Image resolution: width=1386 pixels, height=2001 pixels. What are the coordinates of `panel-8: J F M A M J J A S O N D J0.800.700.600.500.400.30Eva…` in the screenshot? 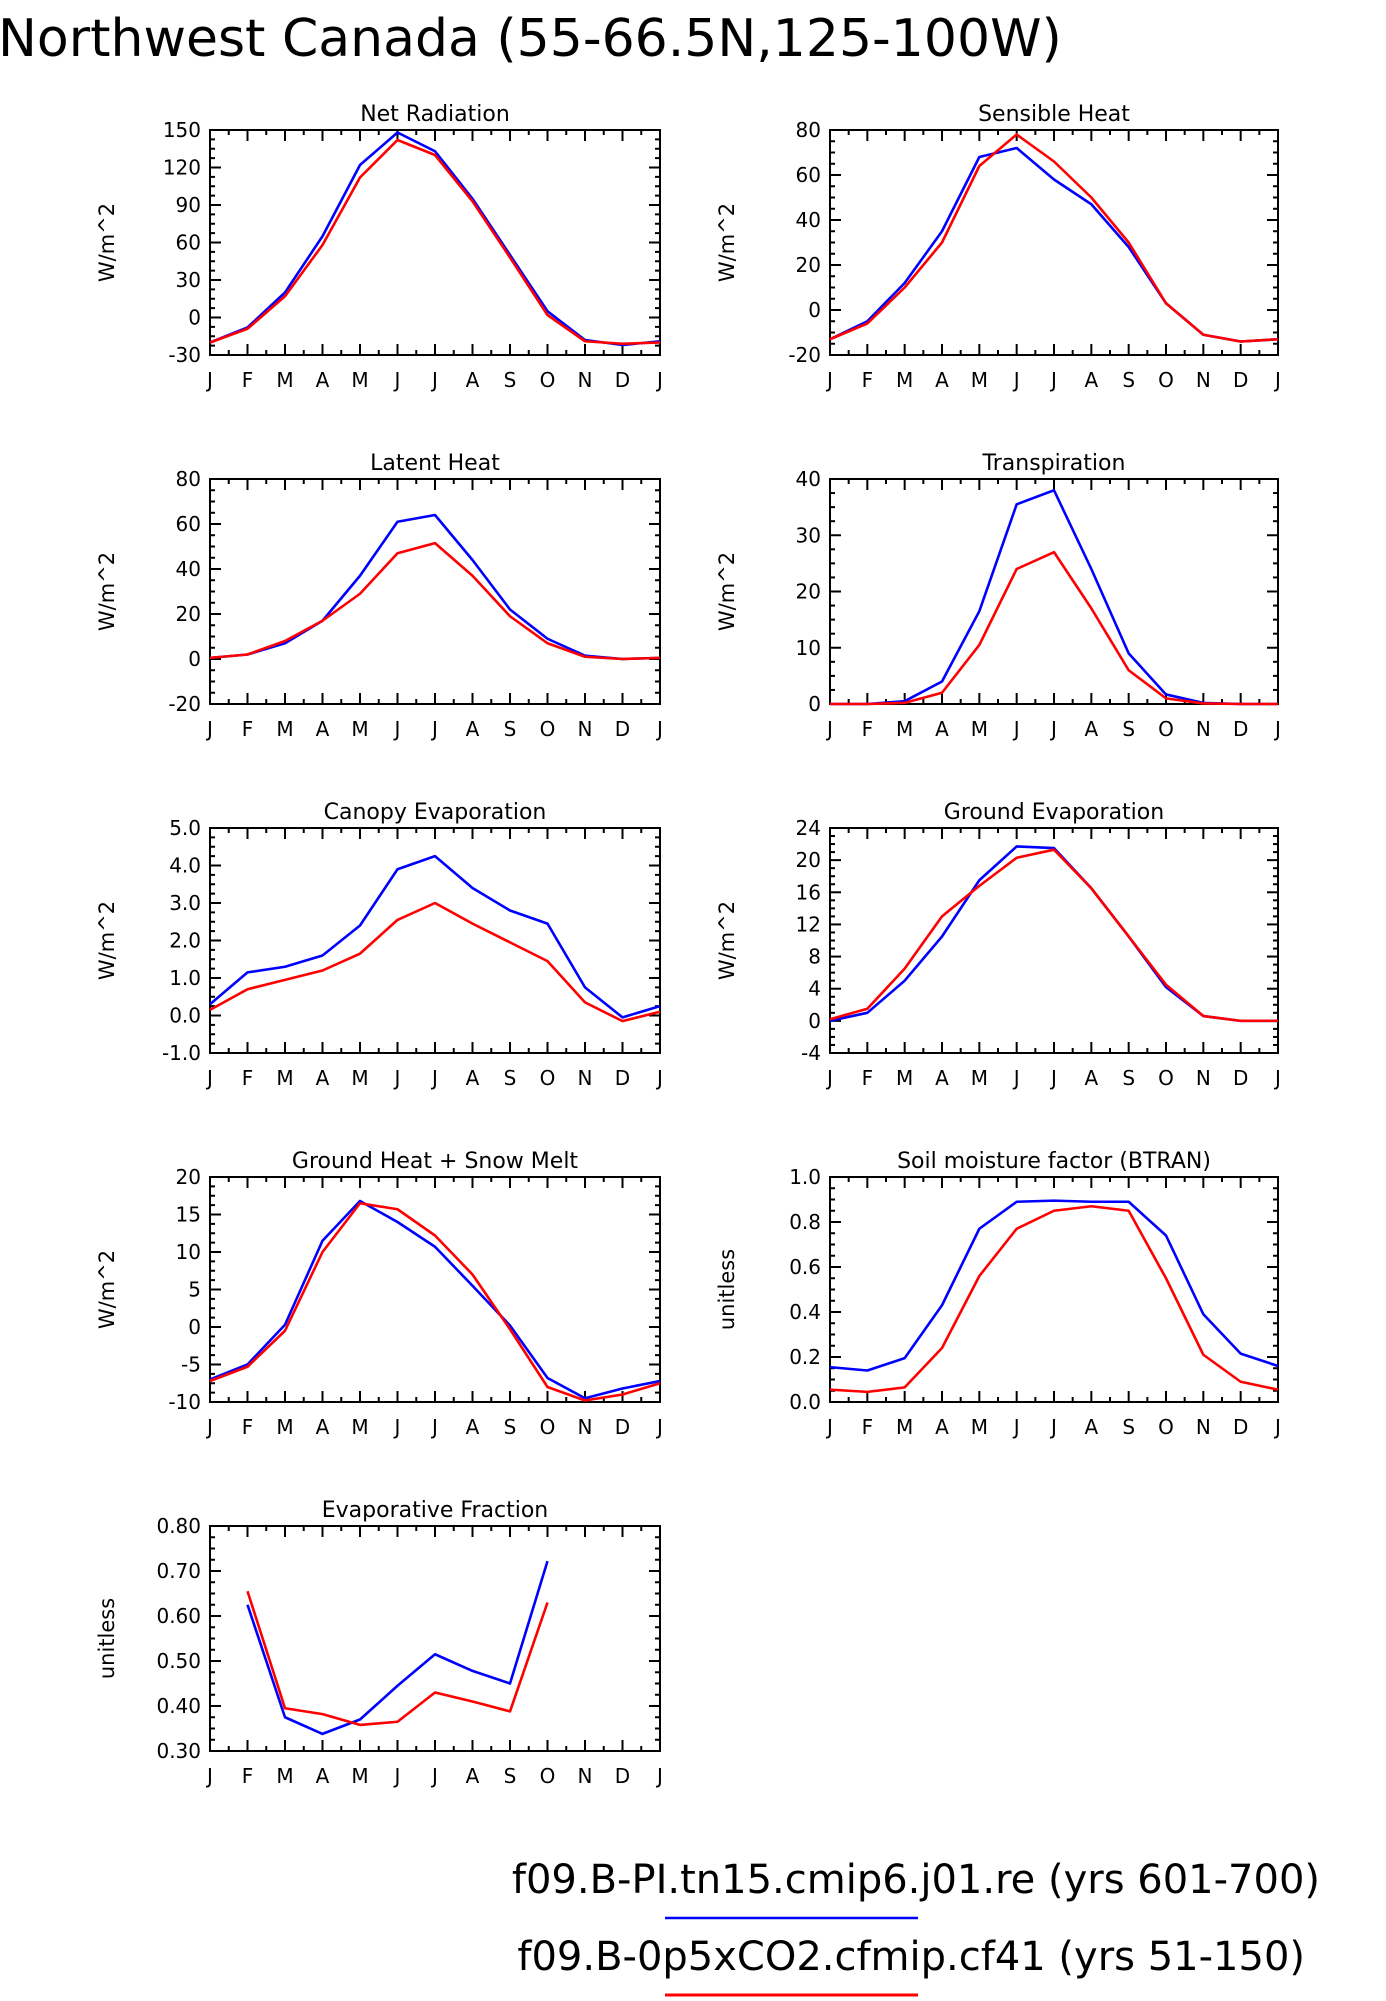 It's located at (379, 1643).